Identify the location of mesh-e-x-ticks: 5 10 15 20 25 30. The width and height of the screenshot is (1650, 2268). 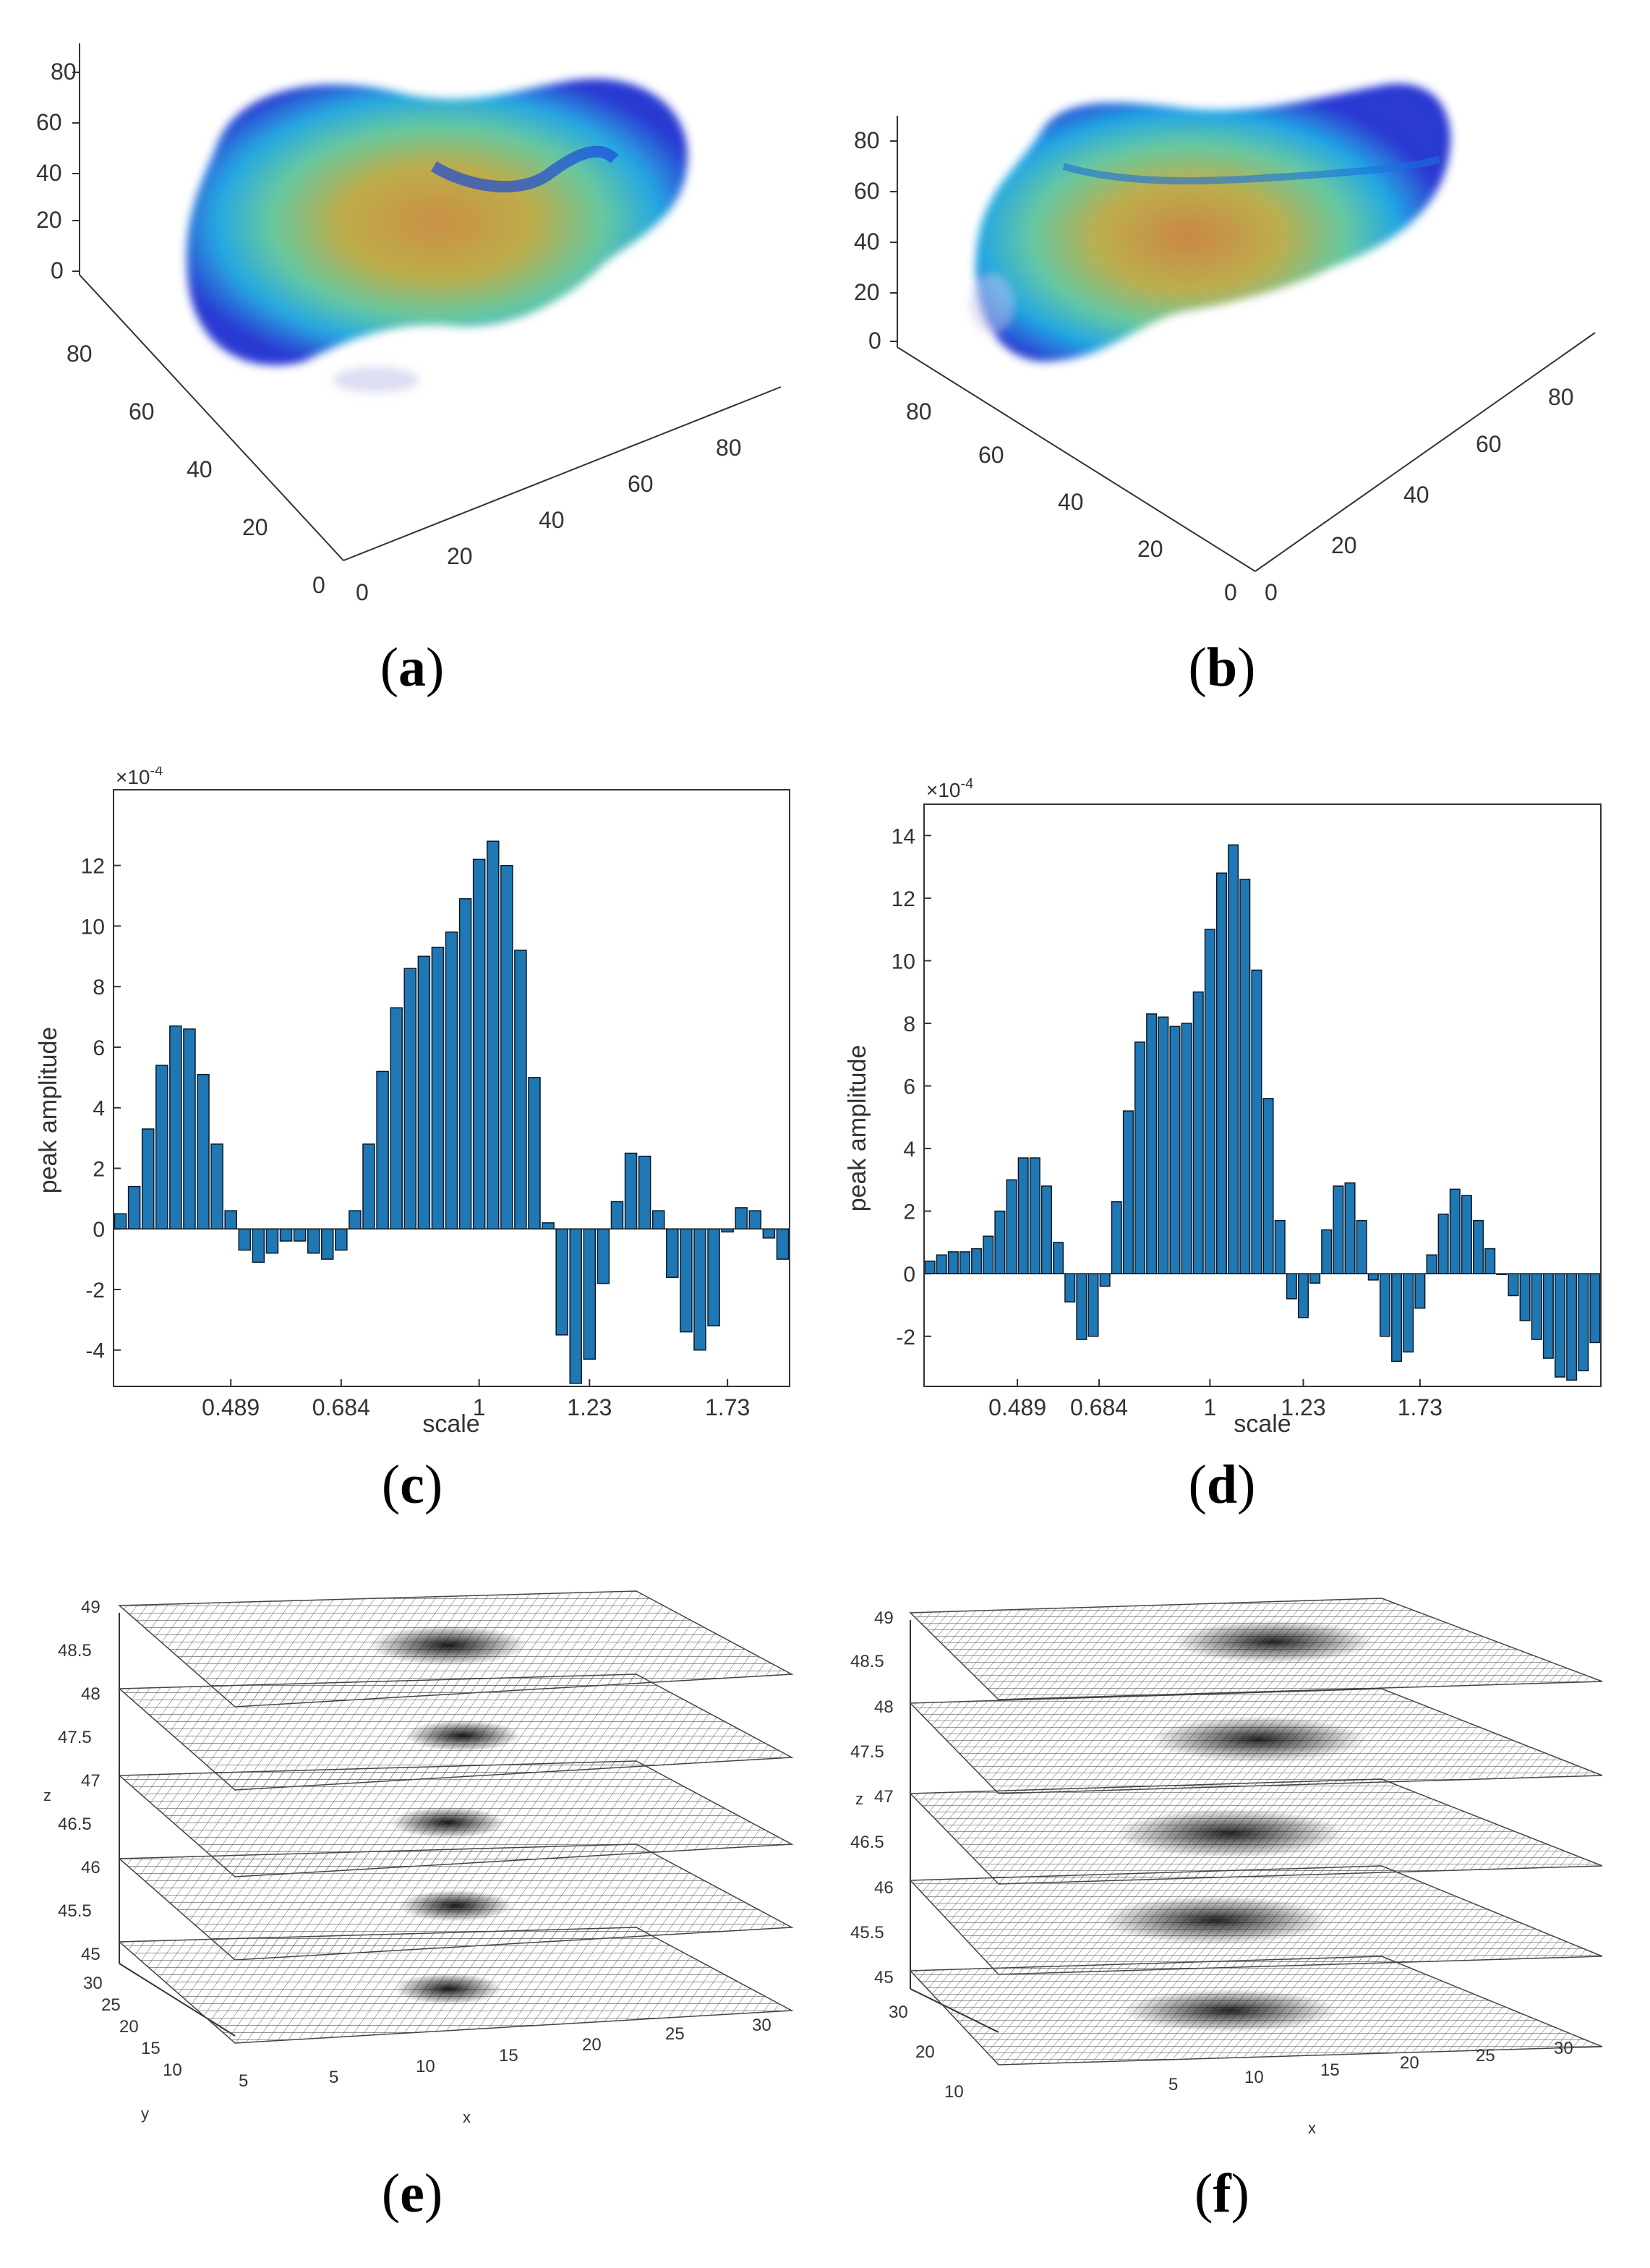
(550, 2051).